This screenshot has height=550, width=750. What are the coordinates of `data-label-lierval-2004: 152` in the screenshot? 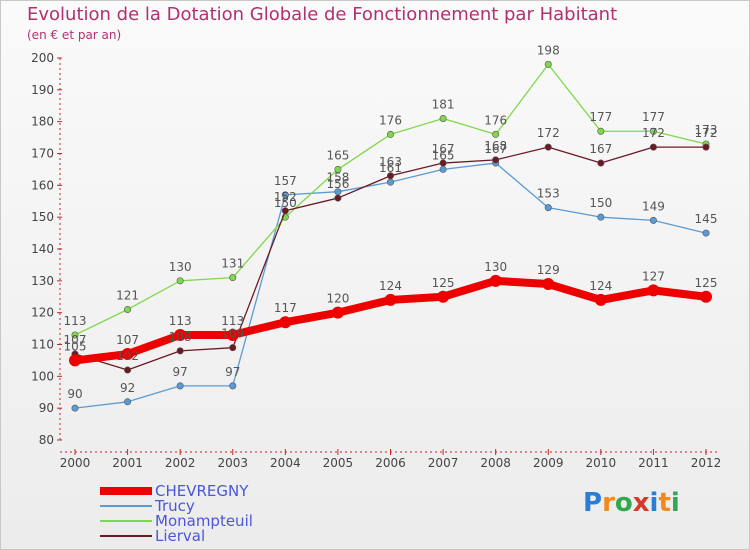 It's located at (285, 197).